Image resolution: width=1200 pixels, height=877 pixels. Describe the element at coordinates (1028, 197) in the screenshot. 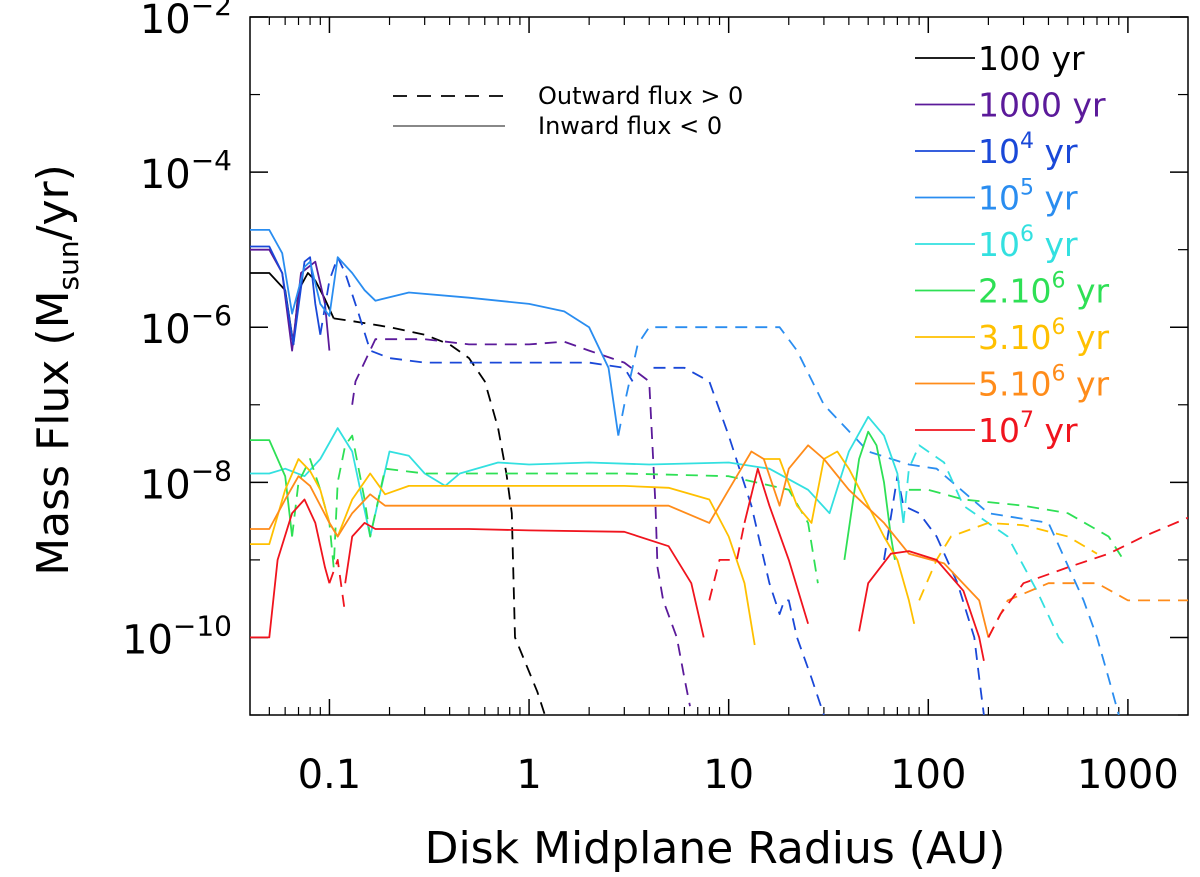

I see `legend-label: 105 yr` at that location.